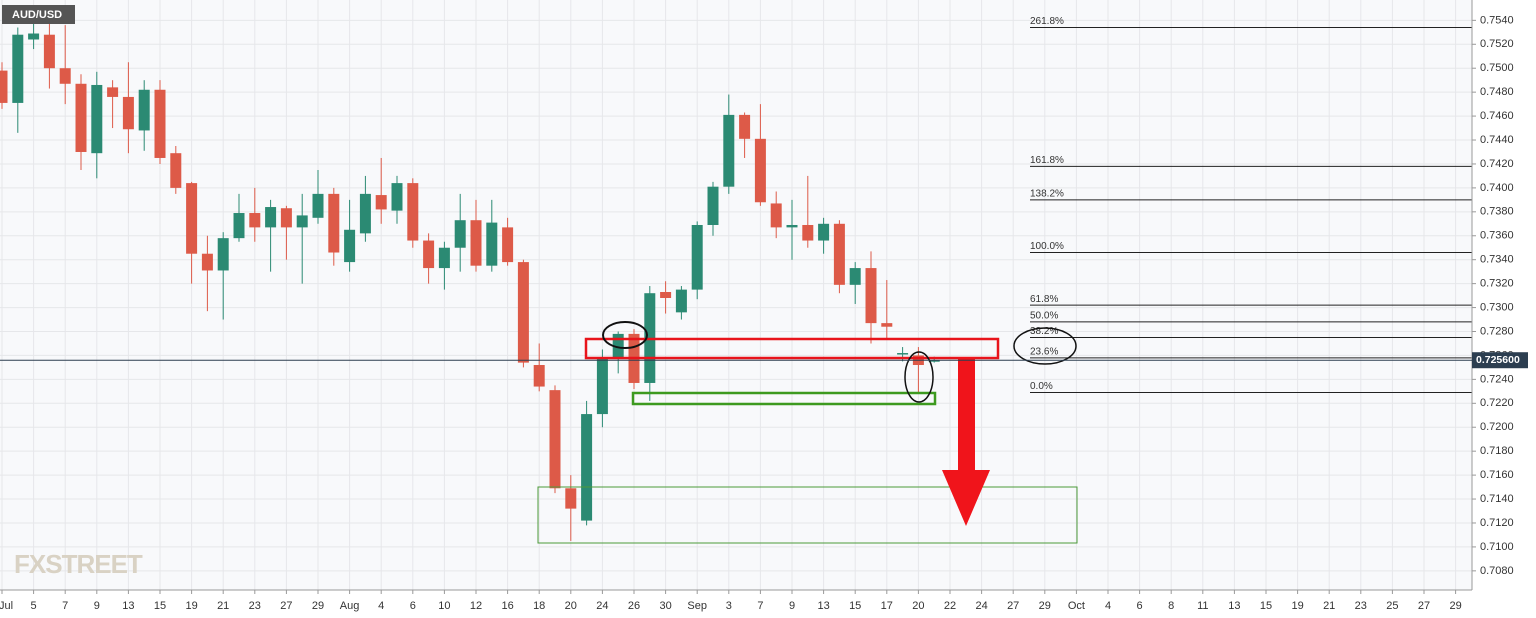 Image resolution: width=1536 pixels, height=618 pixels. What do you see at coordinates (1047, 193) in the screenshot?
I see `fib-label: 138.2%` at bounding box center [1047, 193].